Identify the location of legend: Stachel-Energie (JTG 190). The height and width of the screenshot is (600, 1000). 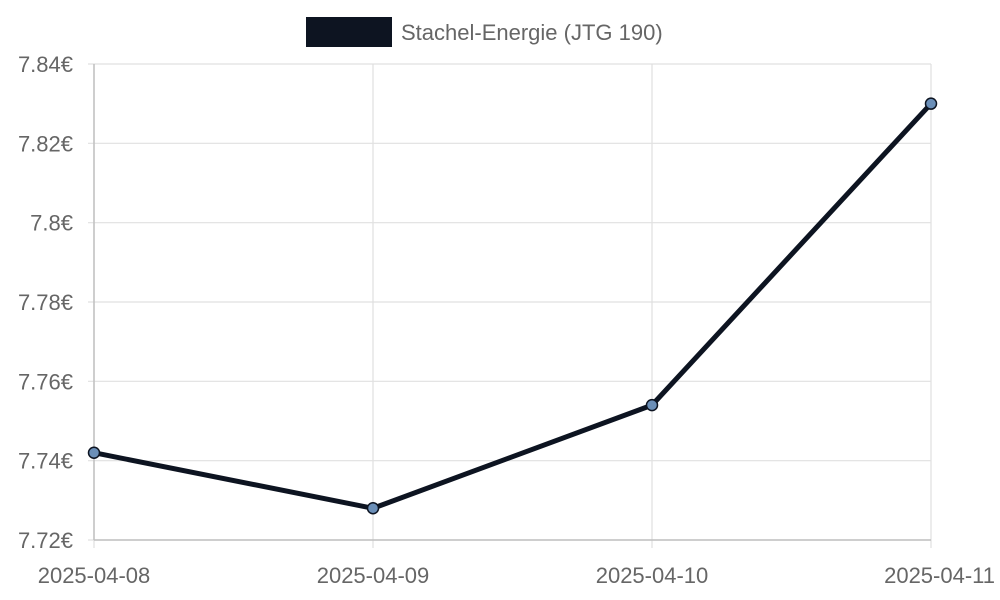
(484, 32).